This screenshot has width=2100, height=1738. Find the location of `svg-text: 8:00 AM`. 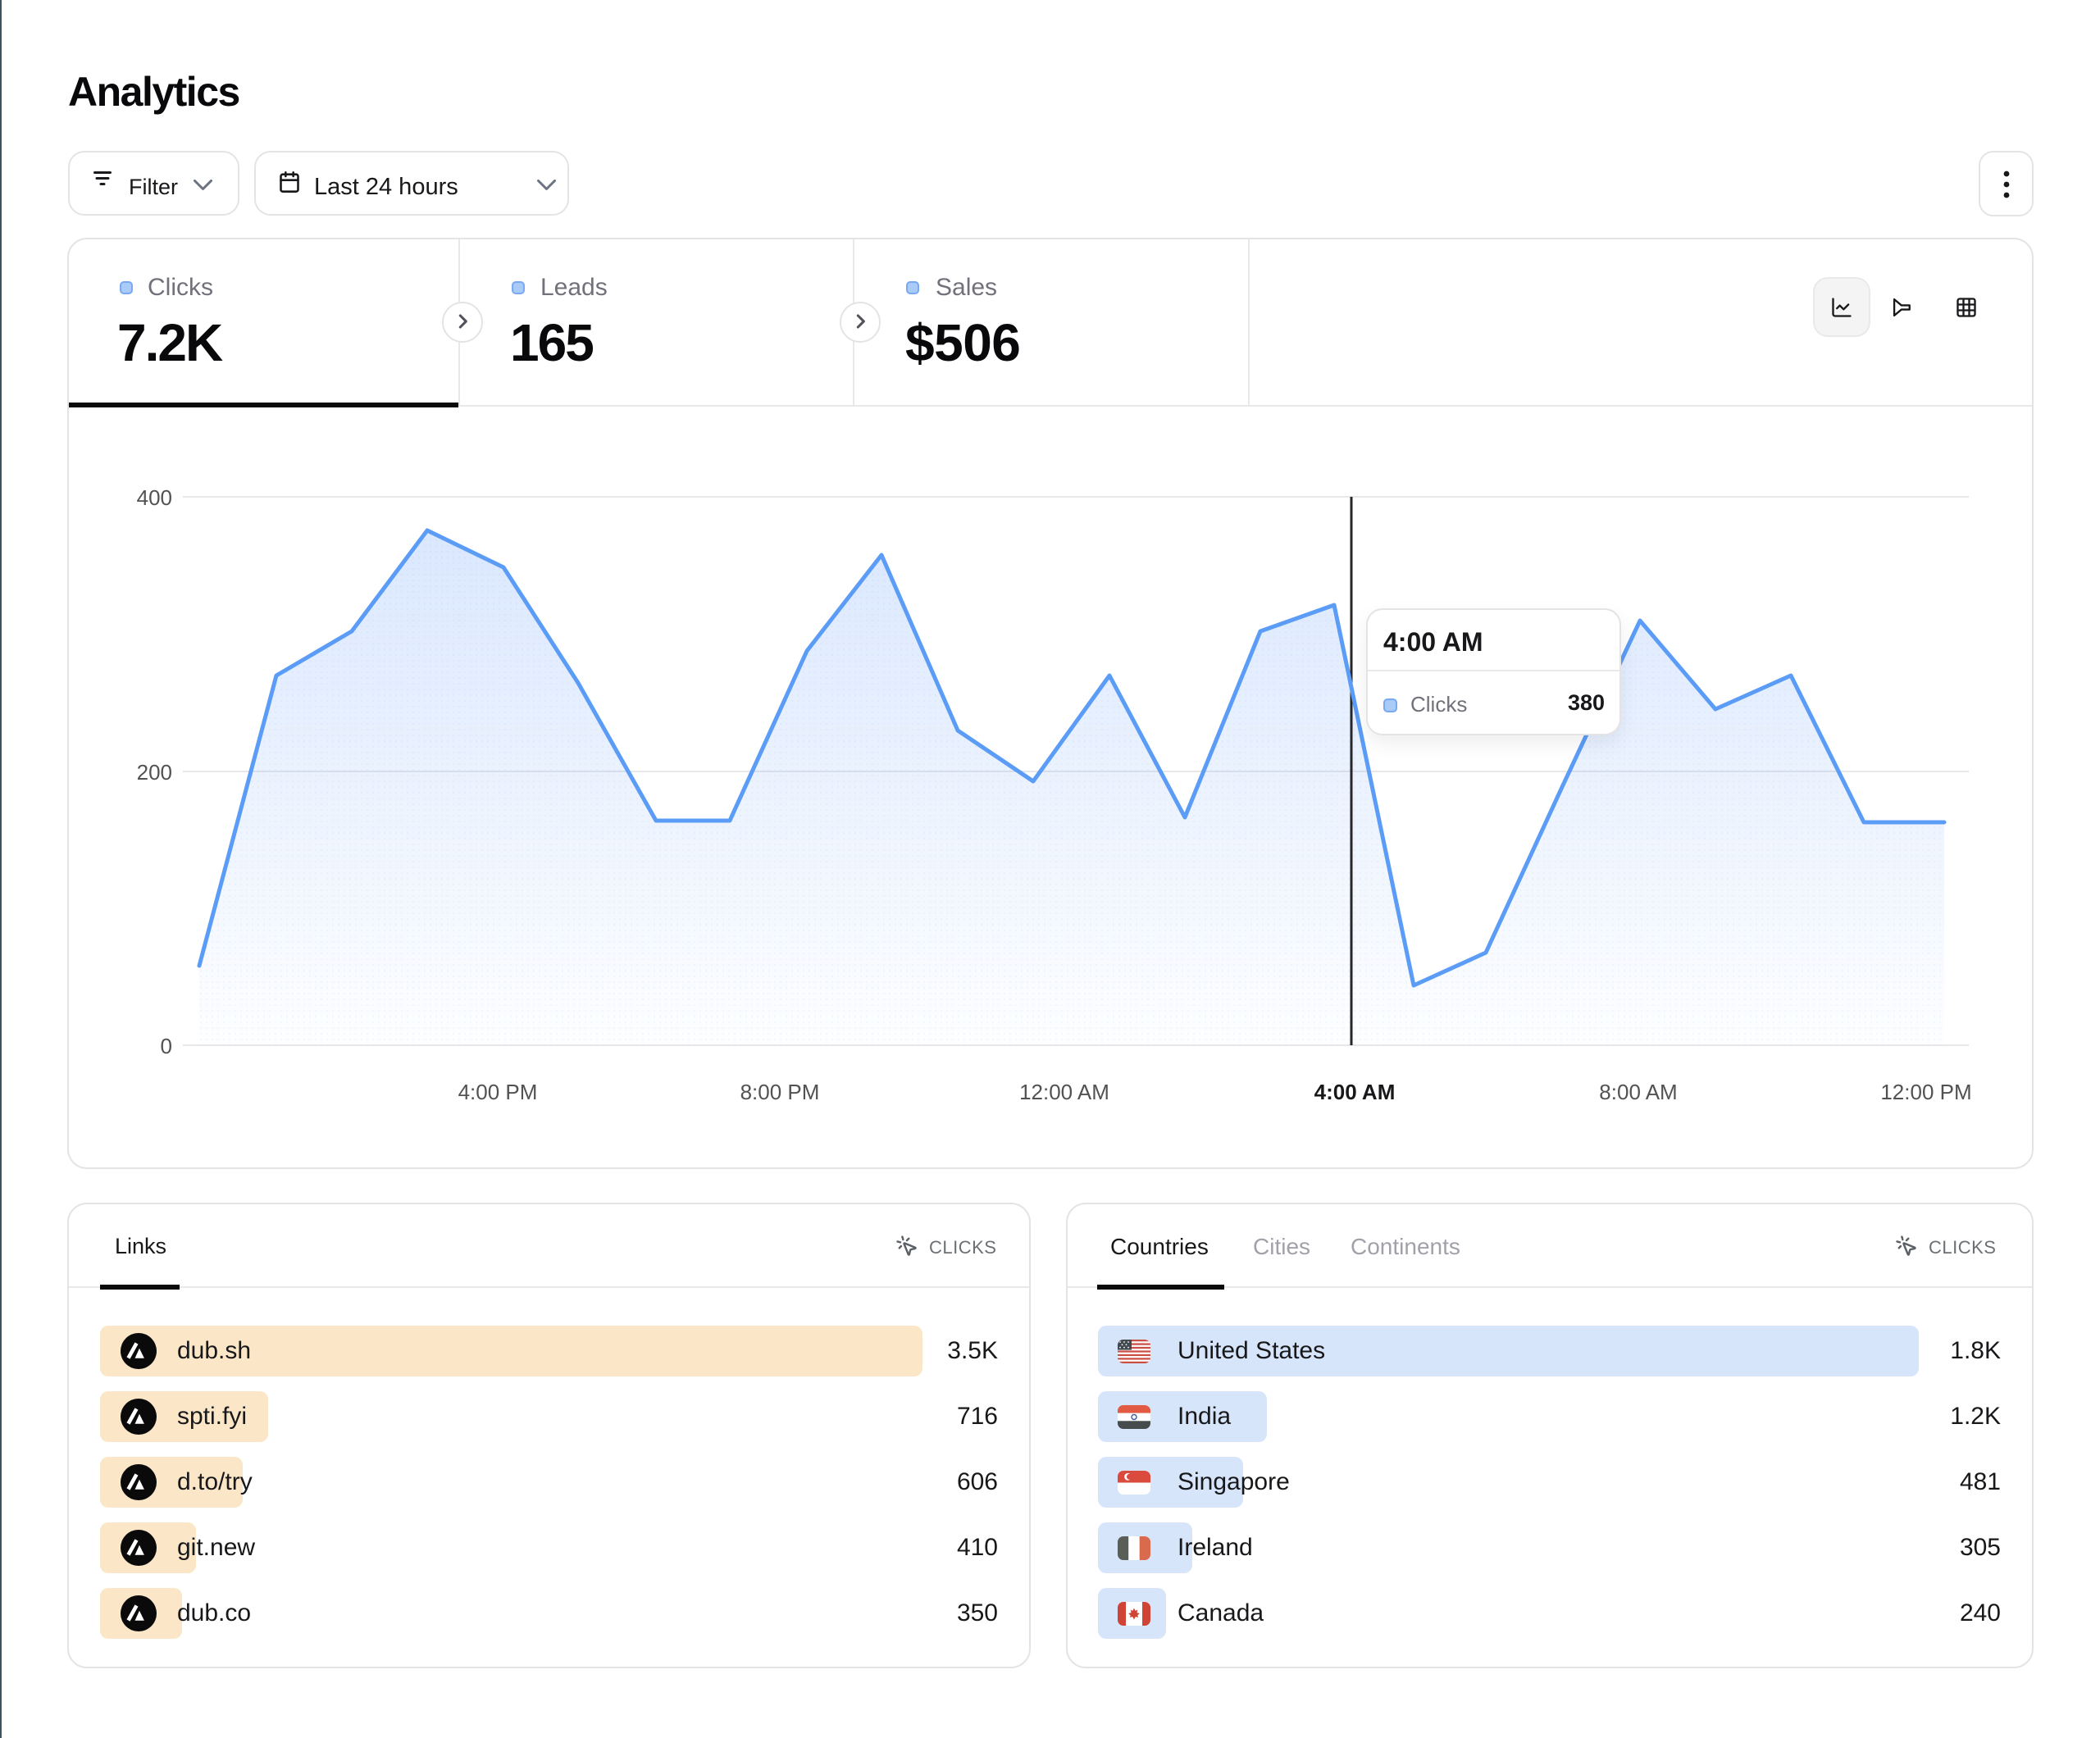

svg-text: 8:00 AM is located at coordinates (1638, 1092).